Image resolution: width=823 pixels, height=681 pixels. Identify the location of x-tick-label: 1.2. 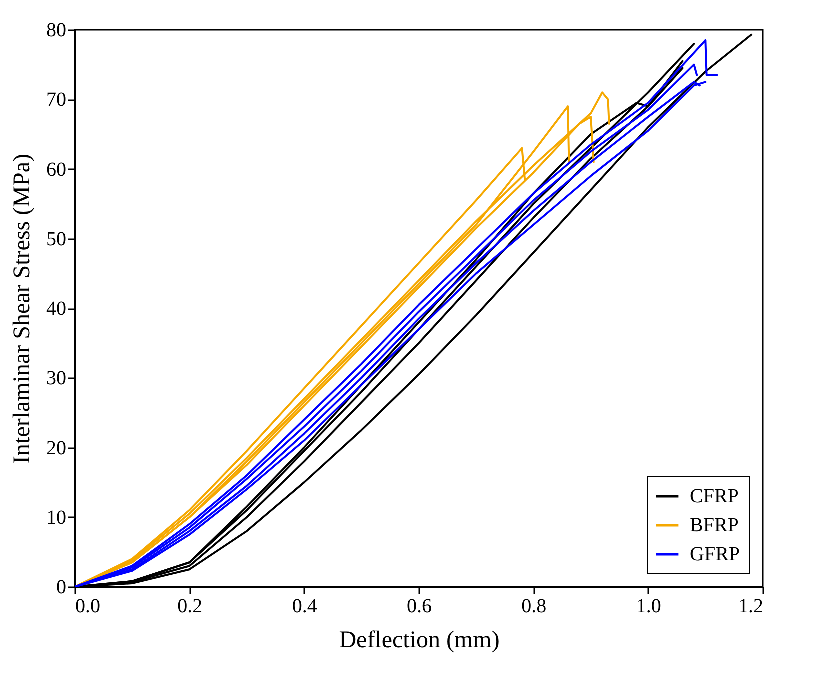
(751, 607).